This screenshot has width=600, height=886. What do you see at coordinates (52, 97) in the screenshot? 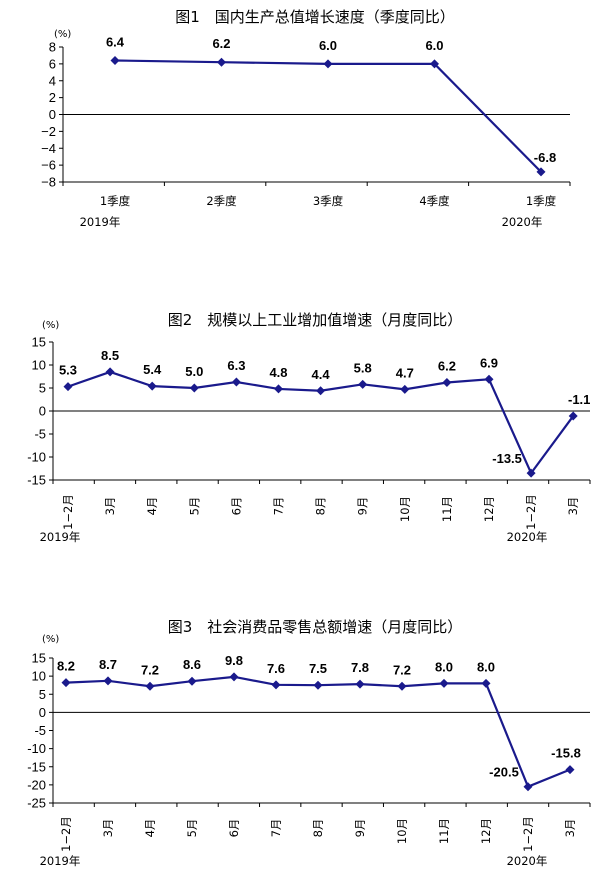
I see `y-tick-label: 2` at bounding box center [52, 97].